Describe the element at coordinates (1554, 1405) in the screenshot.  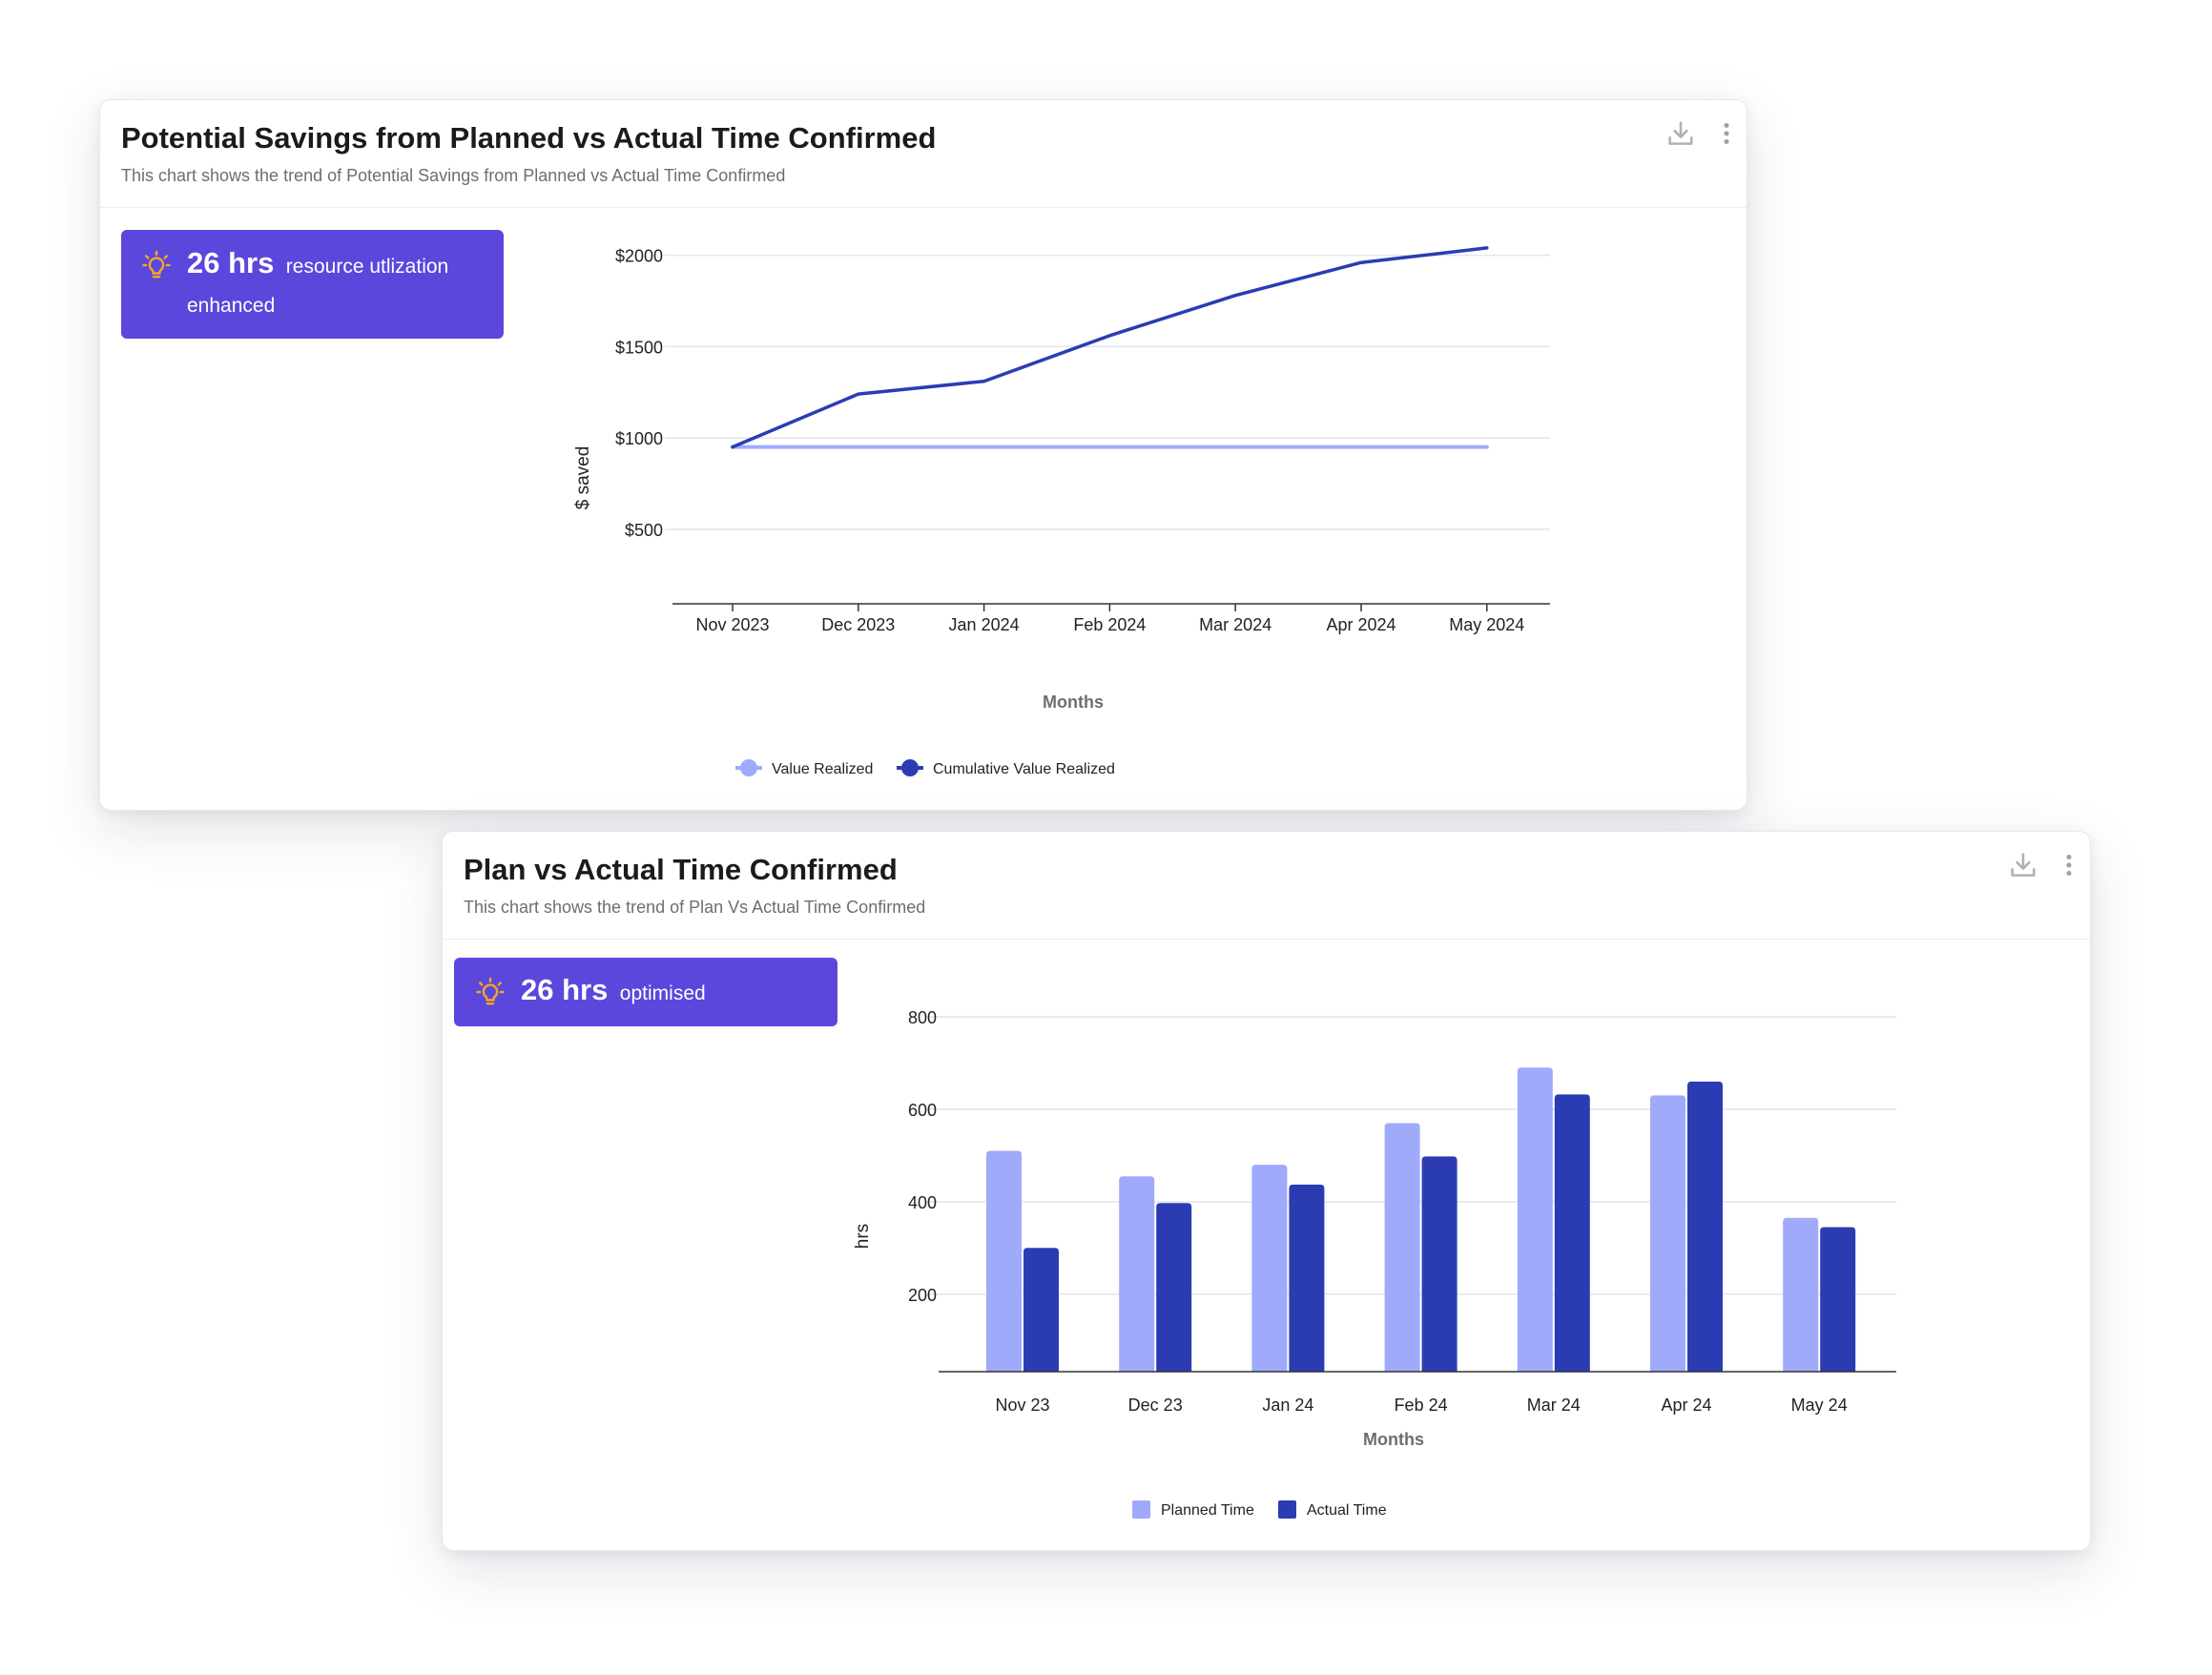
I see `x-tick-label: Mar 24` at that location.